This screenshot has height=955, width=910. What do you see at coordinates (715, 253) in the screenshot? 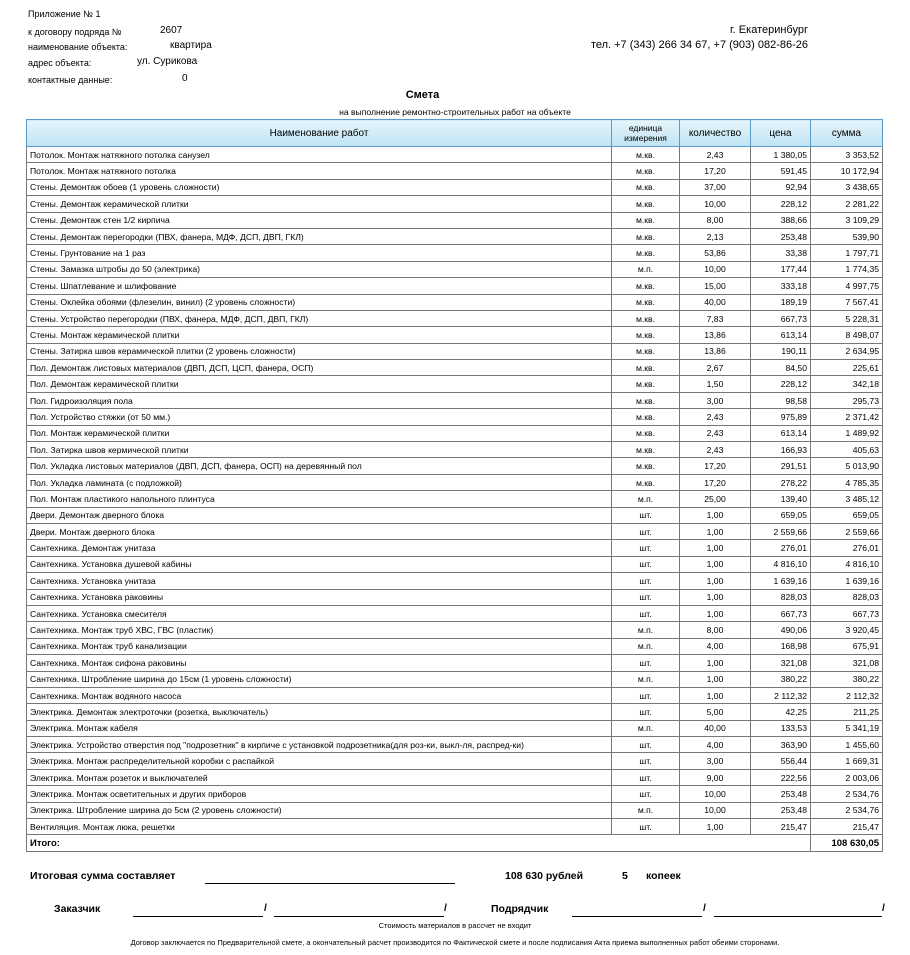
I see `cell: 53,86` at bounding box center [715, 253].